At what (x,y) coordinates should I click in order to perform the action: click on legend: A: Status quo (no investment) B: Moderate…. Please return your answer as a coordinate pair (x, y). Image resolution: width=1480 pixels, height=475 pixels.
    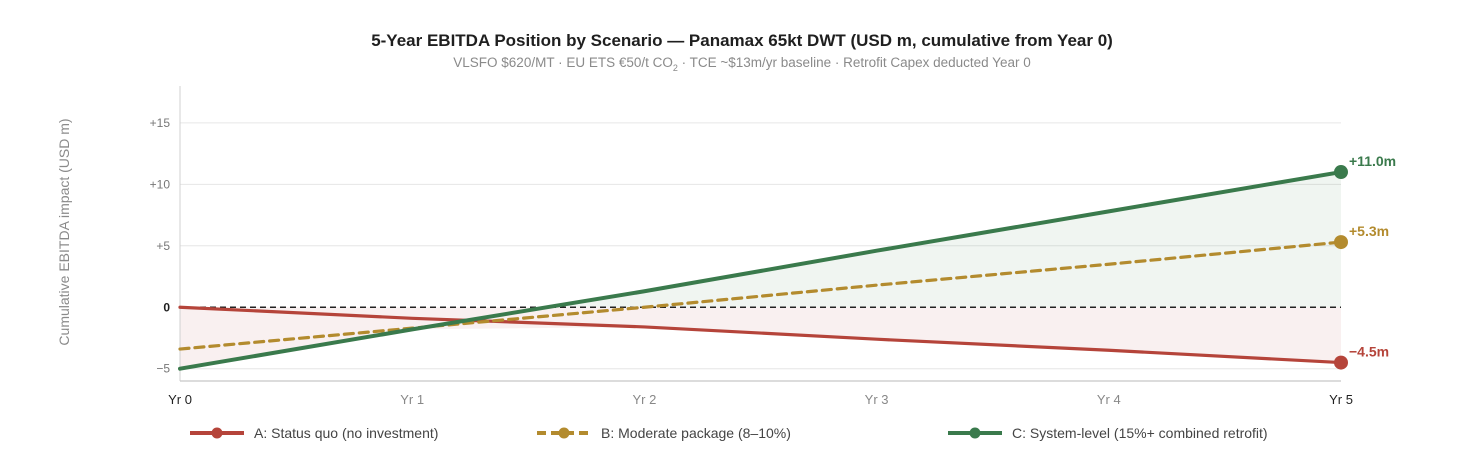
    Looking at the image, I should click on (729, 433).